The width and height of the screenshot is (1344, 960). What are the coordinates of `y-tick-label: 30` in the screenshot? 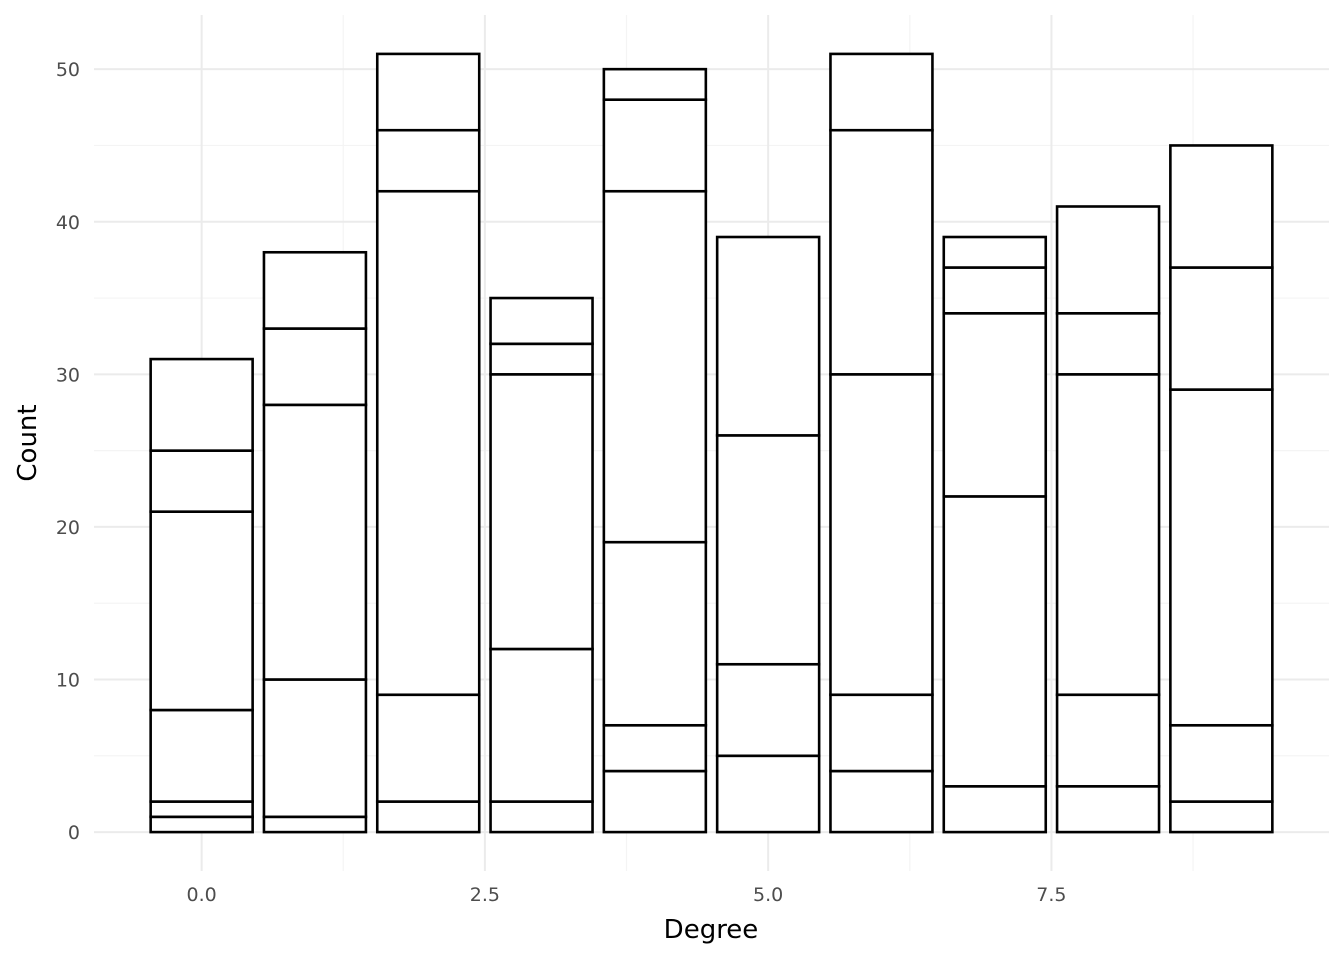 It's located at (68, 375).